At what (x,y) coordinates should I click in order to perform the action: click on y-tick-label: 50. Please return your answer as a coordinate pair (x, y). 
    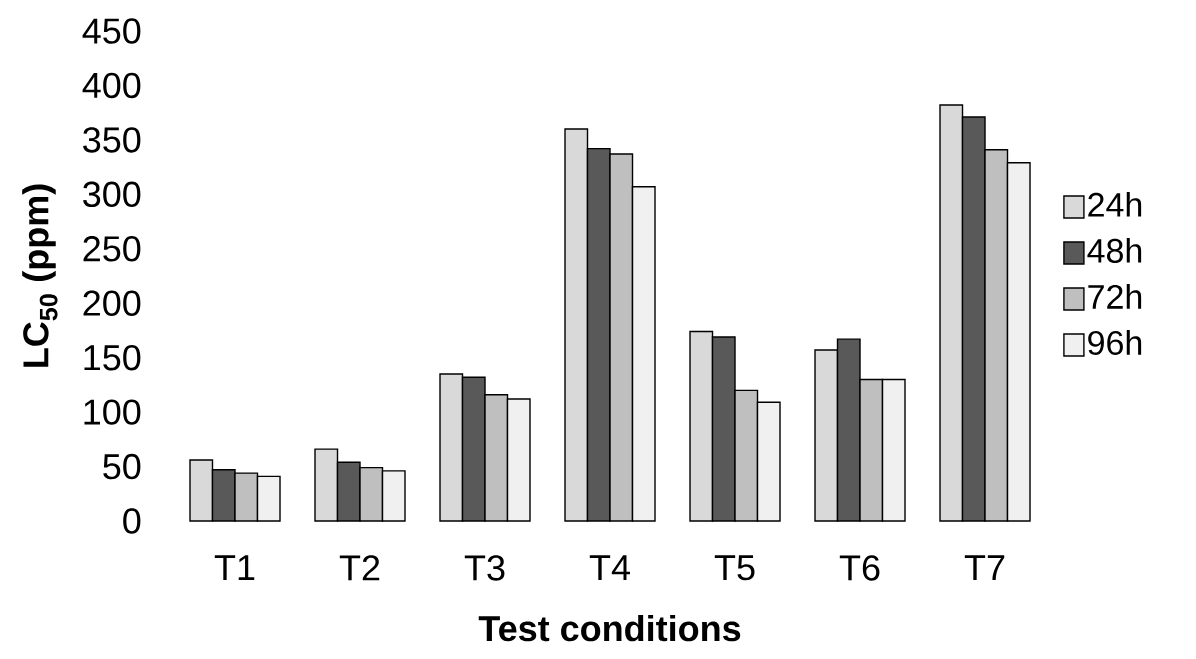
    Looking at the image, I should click on (122, 466).